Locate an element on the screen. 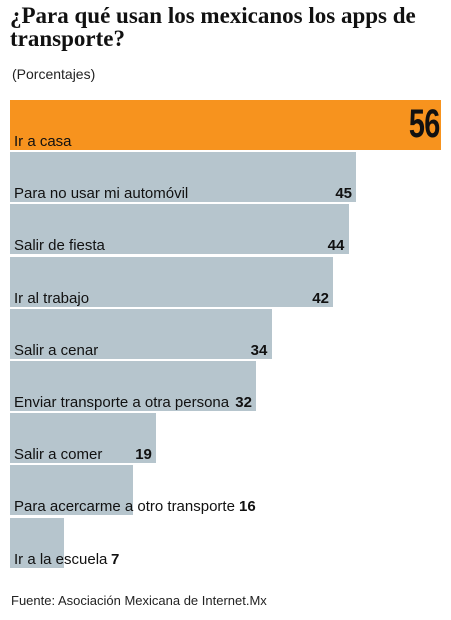 This screenshot has height=620, width=451. bar-value-8: 16 is located at coordinates (247, 507).